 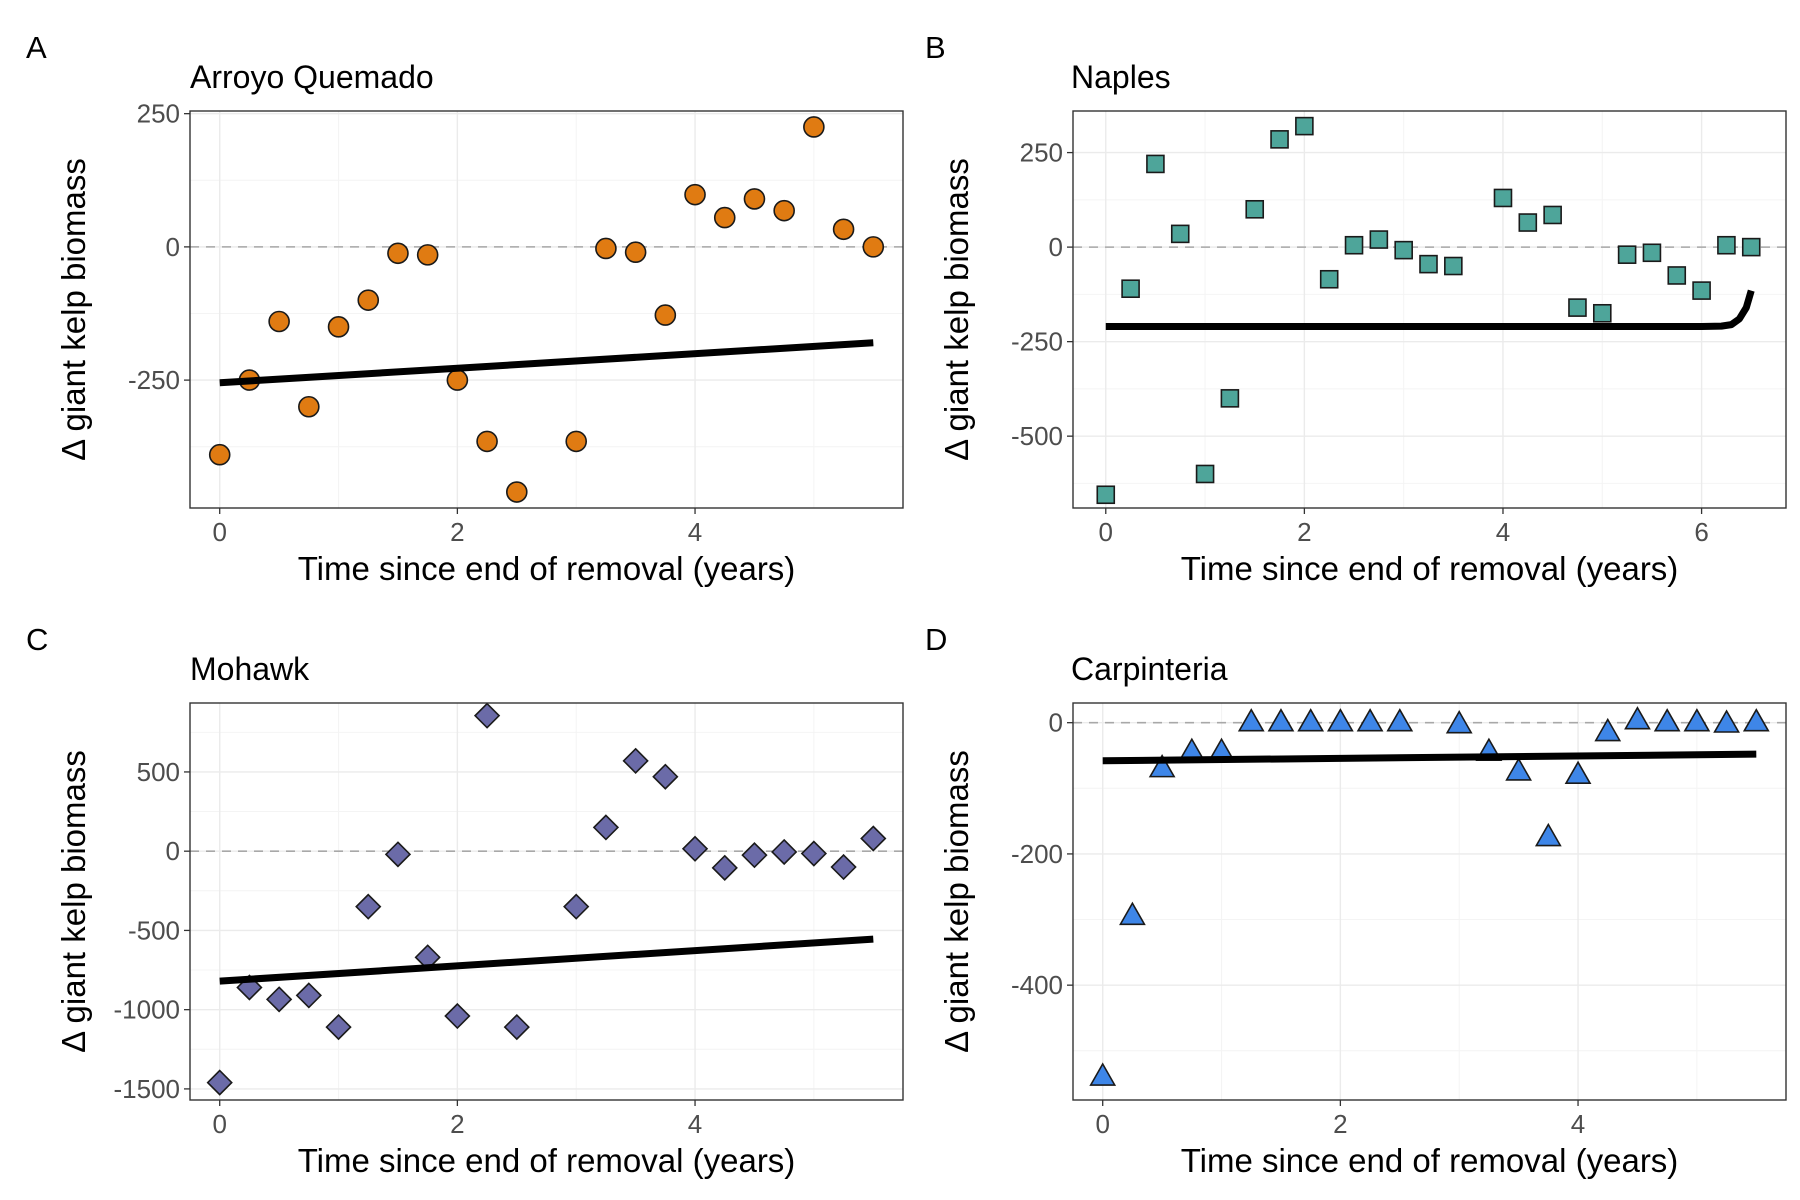 I want to click on panel-title-b: Naples, so click(x=1121, y=77).